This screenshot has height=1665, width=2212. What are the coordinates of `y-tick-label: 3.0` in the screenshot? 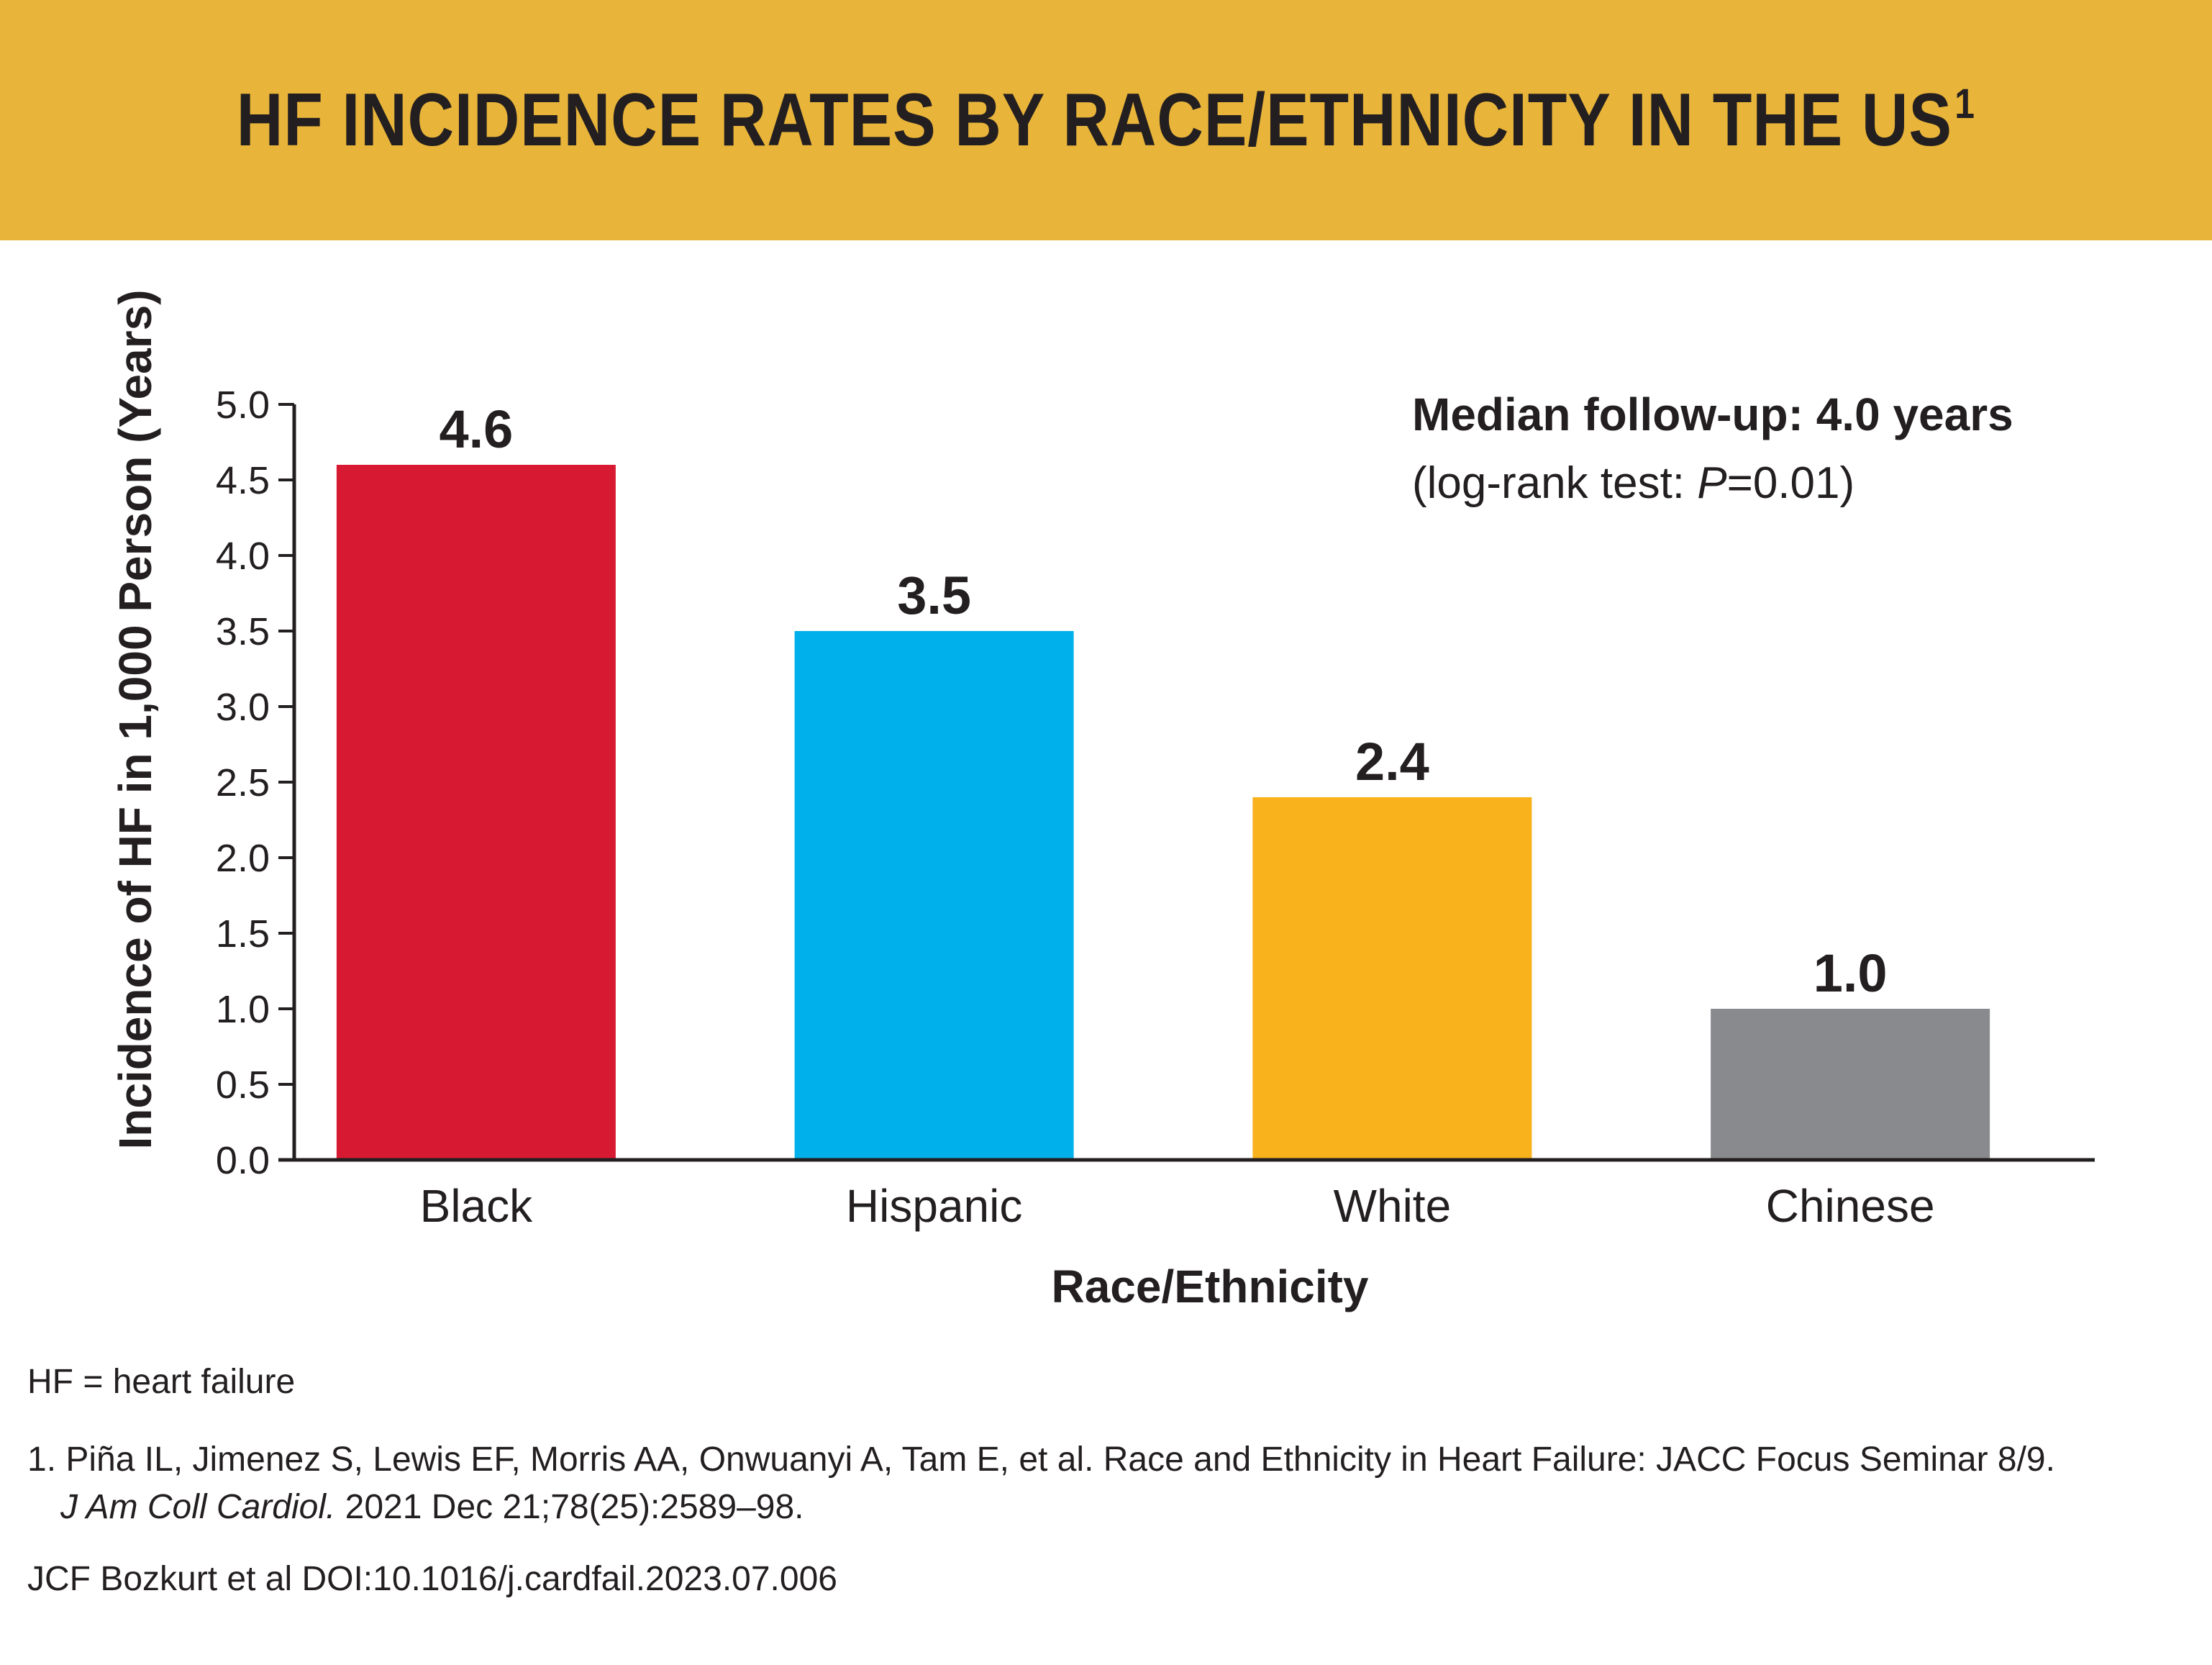 It's located at (243, 707).